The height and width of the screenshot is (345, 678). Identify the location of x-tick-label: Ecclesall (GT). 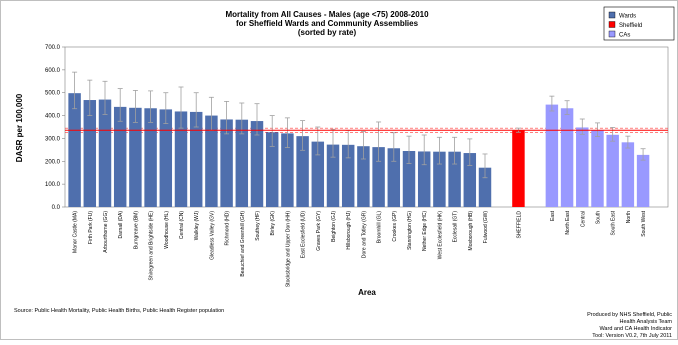
(456, 227).